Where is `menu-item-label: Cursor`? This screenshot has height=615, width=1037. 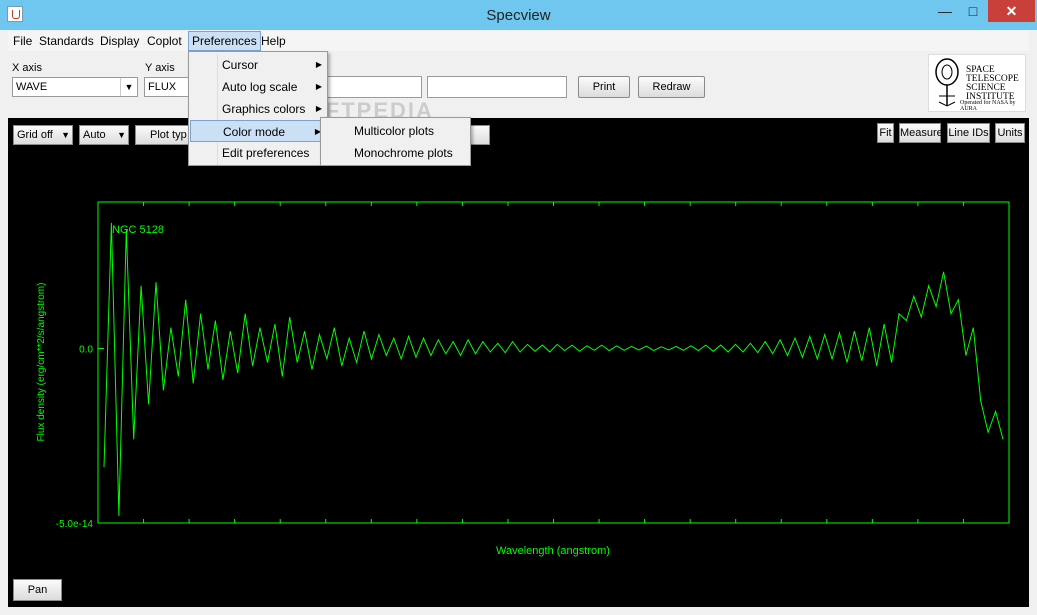 menu-item-label: Cursor is located at coordinates (240, 65).